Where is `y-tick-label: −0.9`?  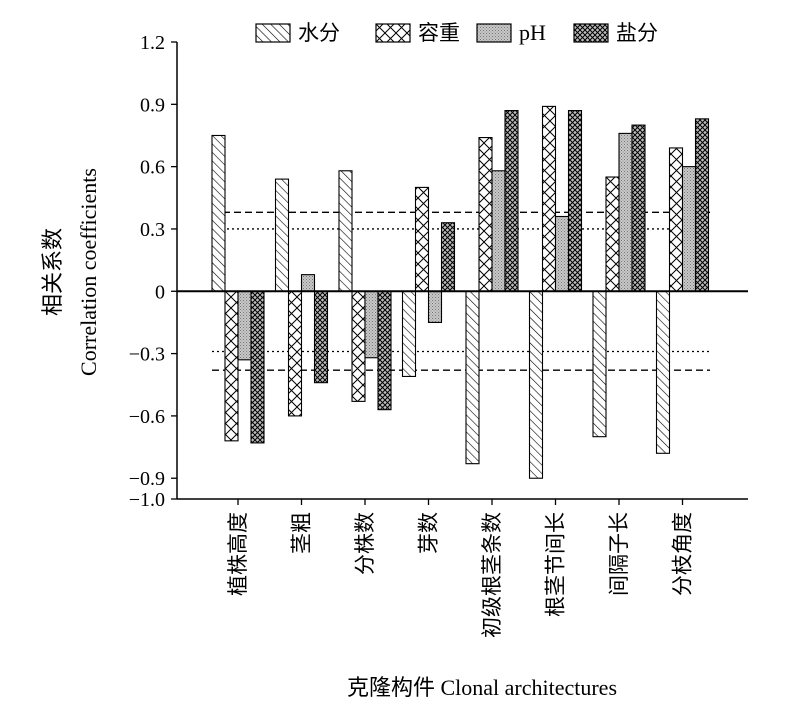 y-tick-label: −0.9 is located at coordinates (147, 479).